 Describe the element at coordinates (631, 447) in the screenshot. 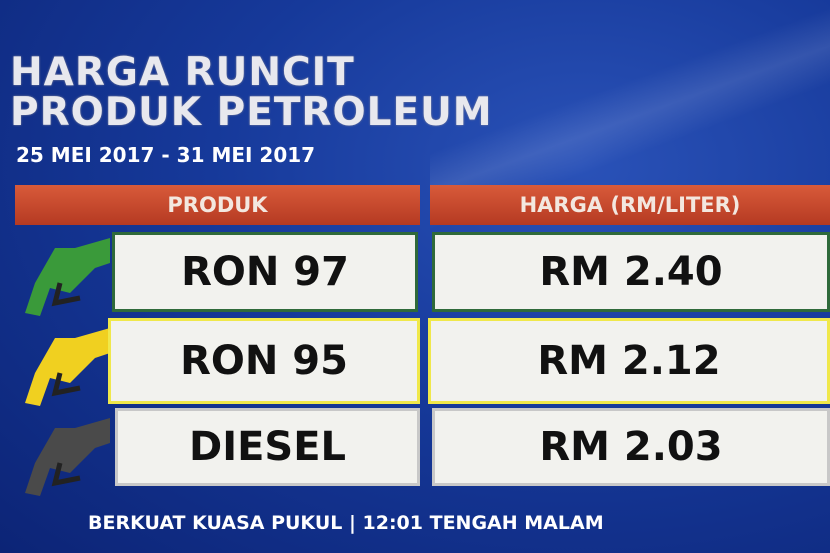

I see `price-diesel: RM 2.03` at that location.